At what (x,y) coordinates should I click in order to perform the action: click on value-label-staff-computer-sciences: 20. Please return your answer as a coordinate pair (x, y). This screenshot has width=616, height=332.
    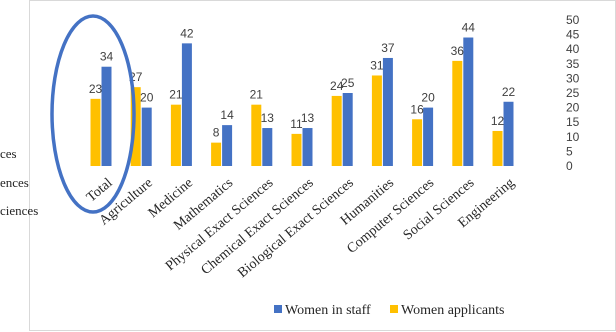
    Looking at the image, I should click on (428, 98).